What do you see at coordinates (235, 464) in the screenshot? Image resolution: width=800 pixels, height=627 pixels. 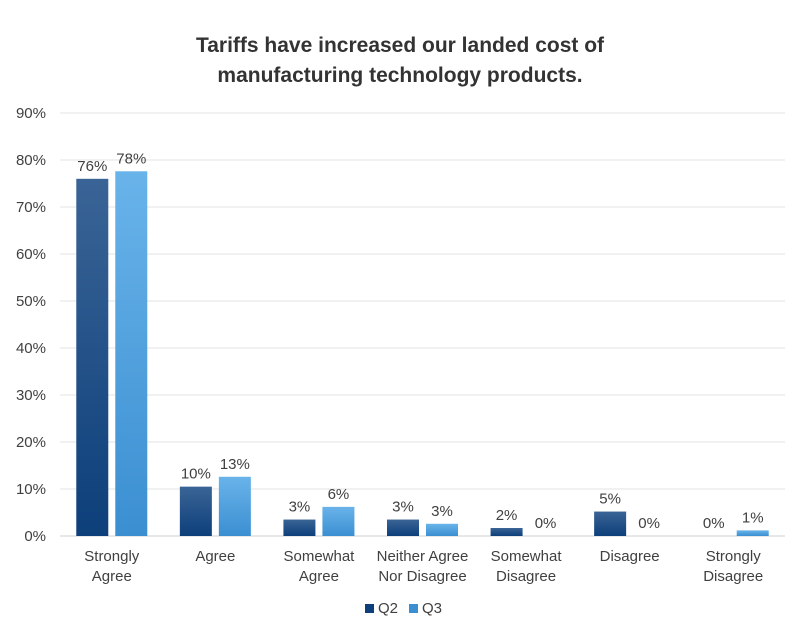 I see `data-label: 13%` at bounding box center [235, 464].